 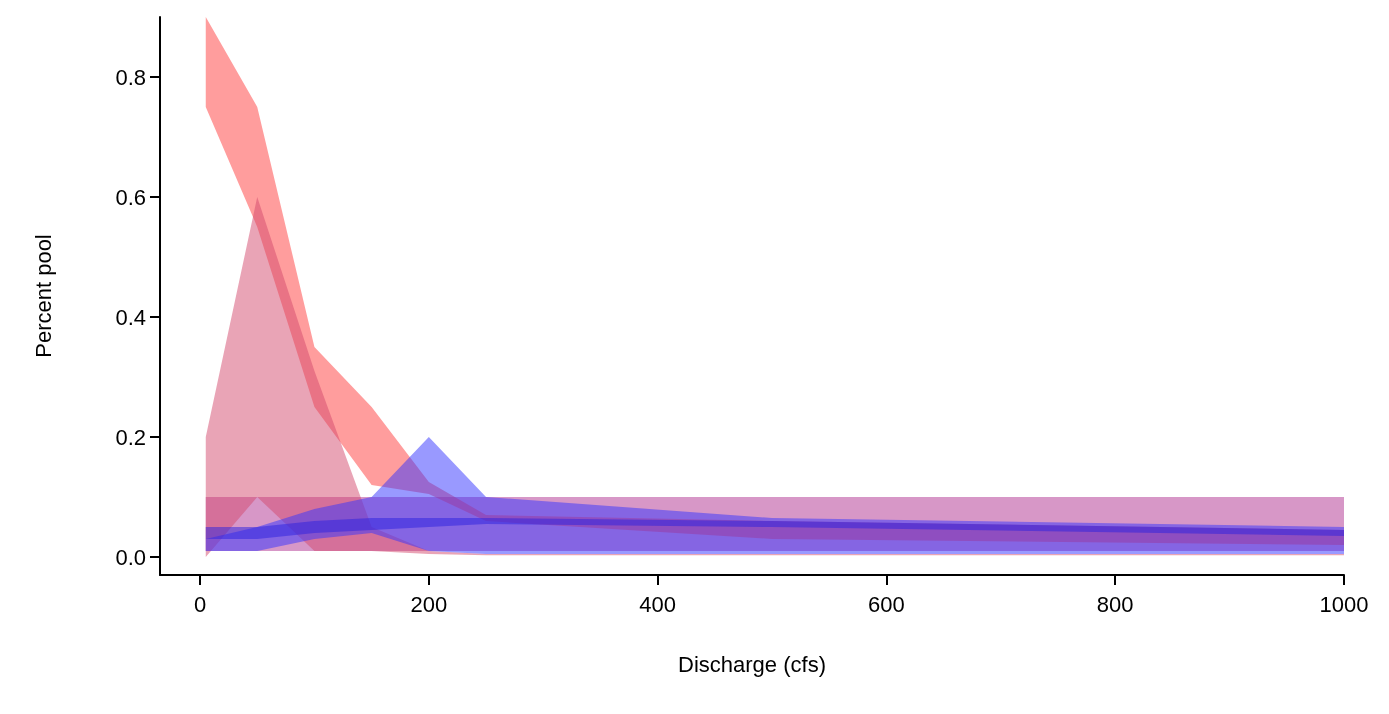 What do you see at coordinates (200, 604) in the screenshot?
I see `x-tick-label: 0` at bounding box center [200, 604].